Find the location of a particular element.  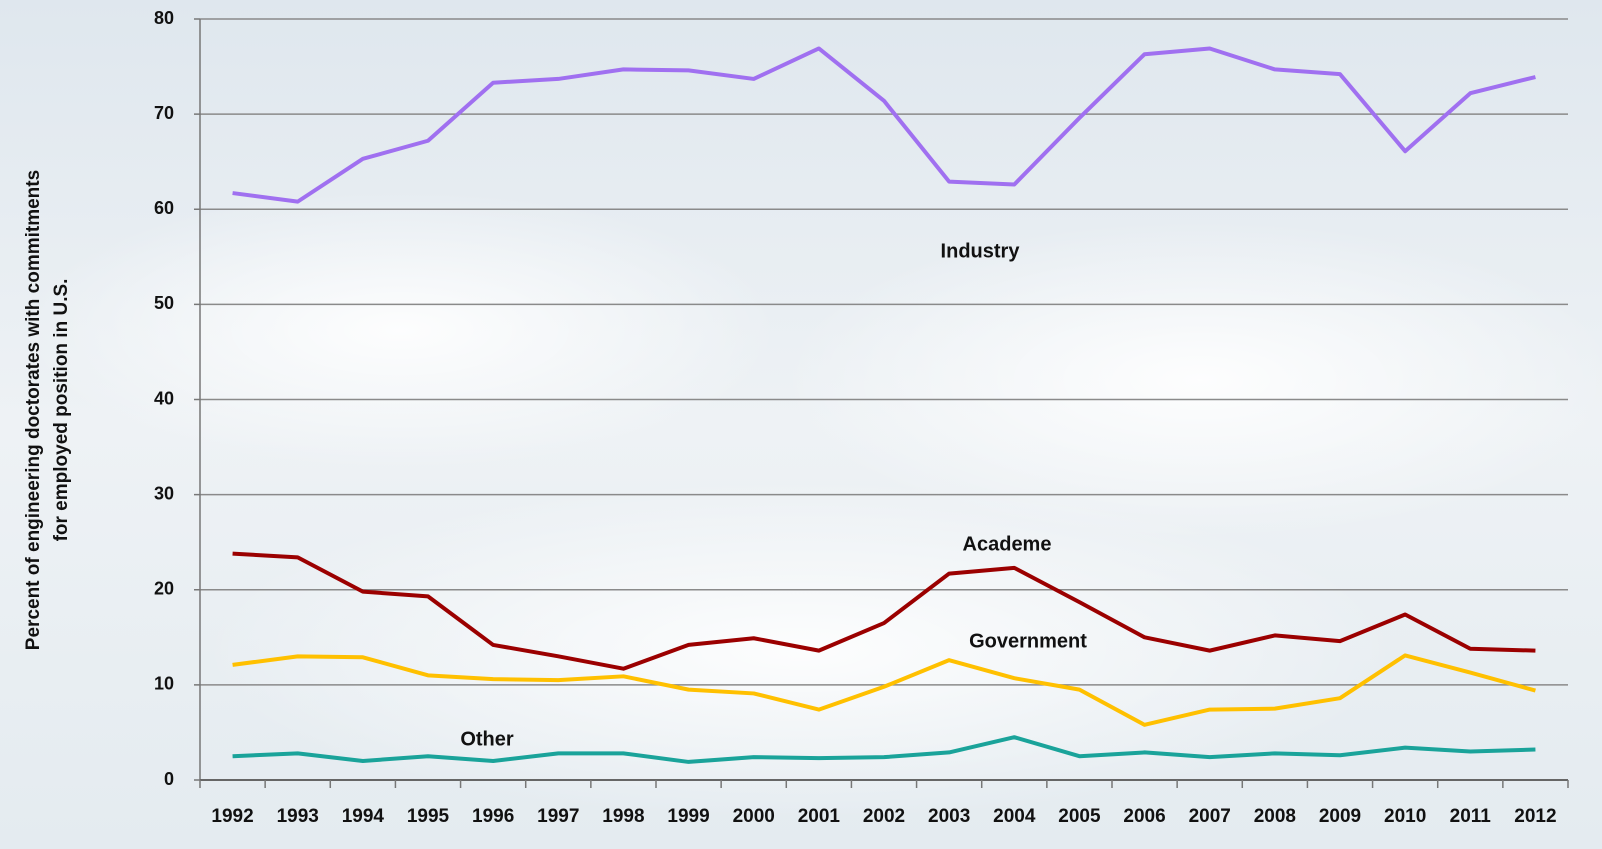

series-label: Academe is located at coordinates (1007, 544).